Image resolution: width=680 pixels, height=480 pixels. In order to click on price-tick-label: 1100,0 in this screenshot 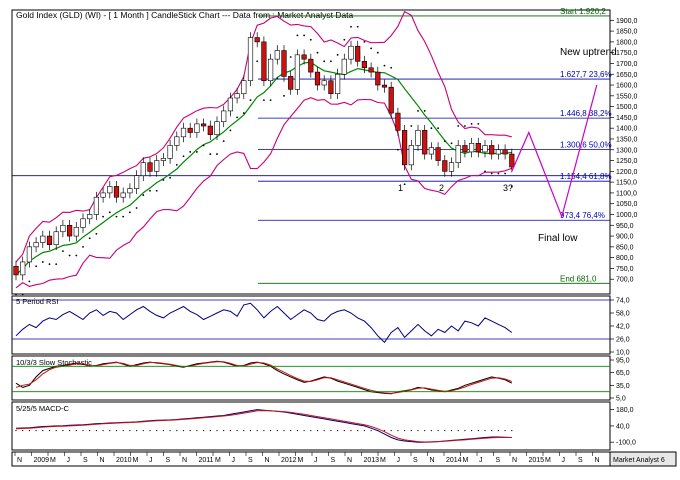, I will do `click(626, 193)`.